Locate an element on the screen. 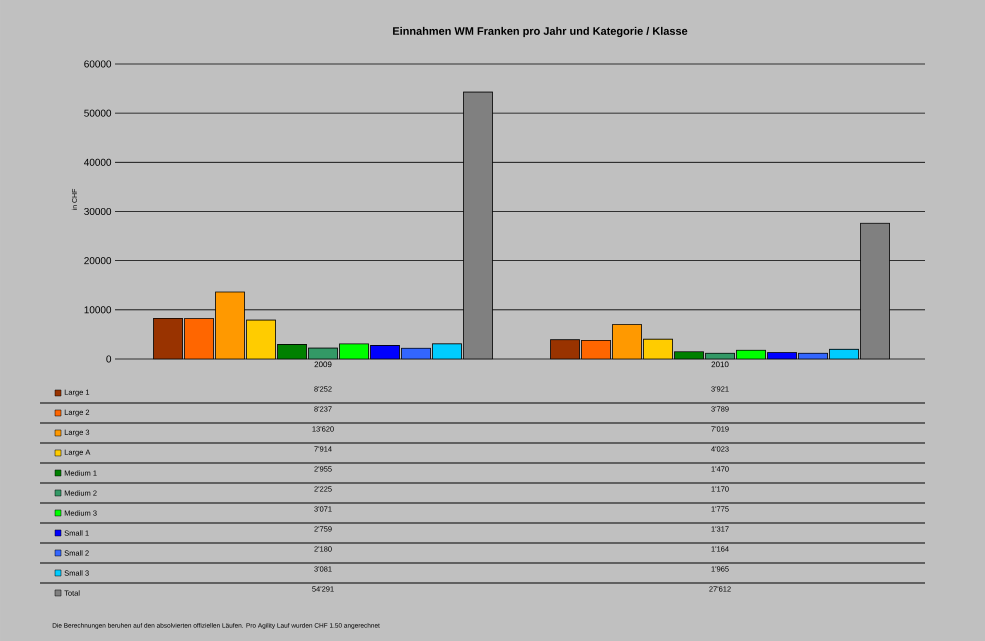  y-tick-label: 0 is located at coordinates (109, 359).